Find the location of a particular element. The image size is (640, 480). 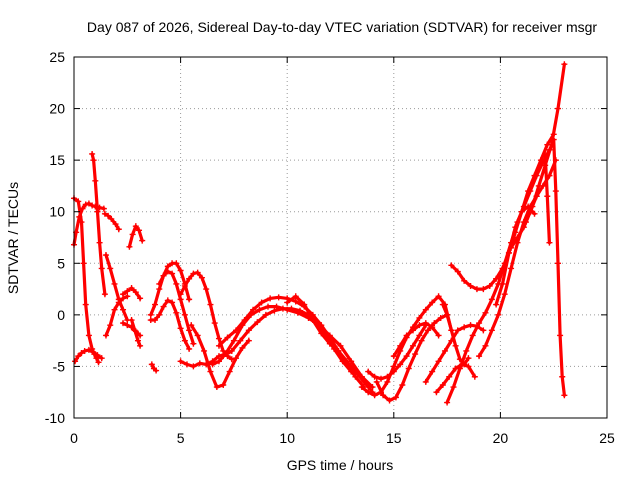

series-line-s13 is located at coordinates (170, 289).